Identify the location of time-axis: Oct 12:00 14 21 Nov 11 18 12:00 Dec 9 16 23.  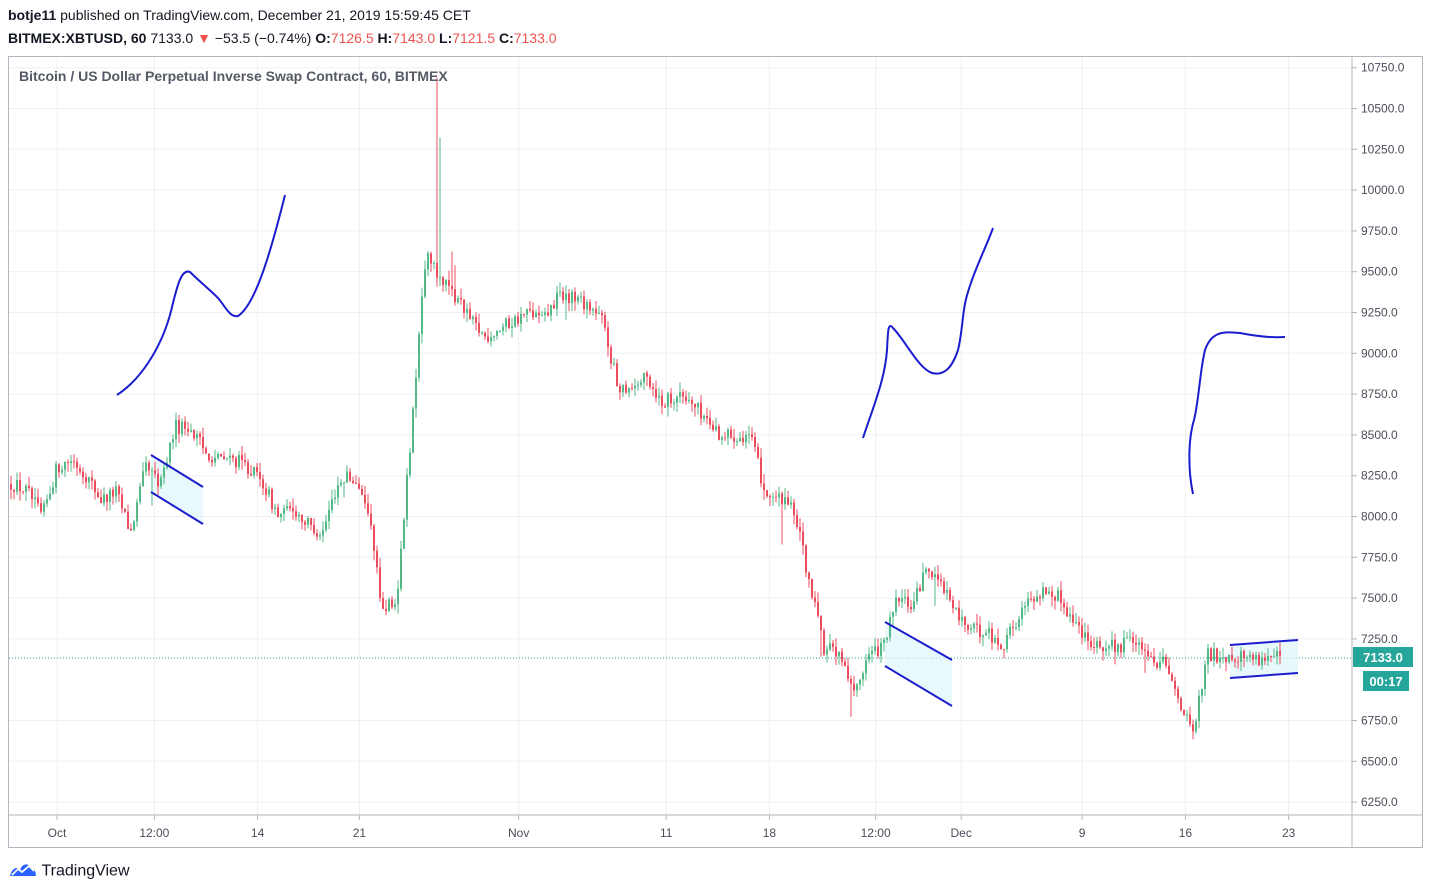
(672, 827).